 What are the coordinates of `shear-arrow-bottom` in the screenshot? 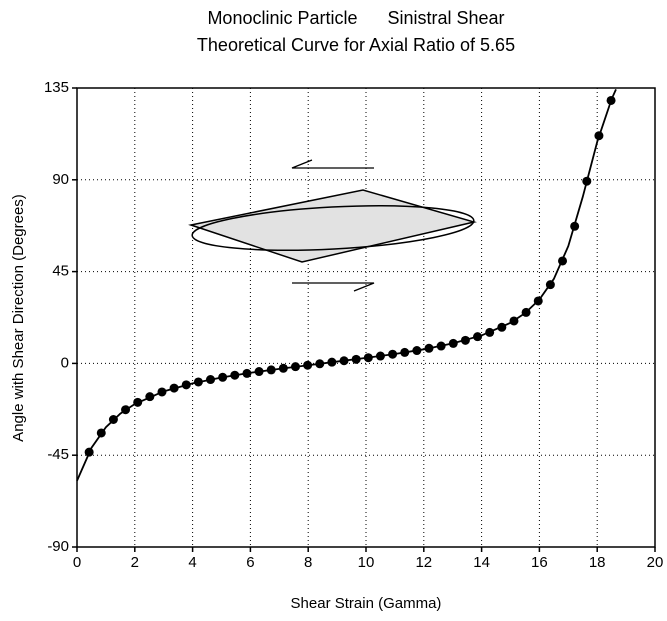 It's located at (333, 287).